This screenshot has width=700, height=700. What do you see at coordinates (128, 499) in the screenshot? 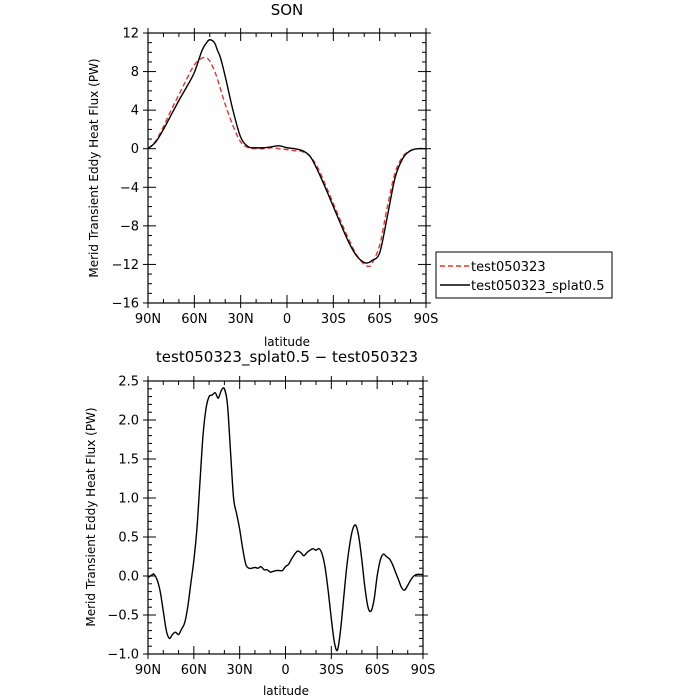
I see `y-tick-label: 1.0` at bounding box center [128, 499].